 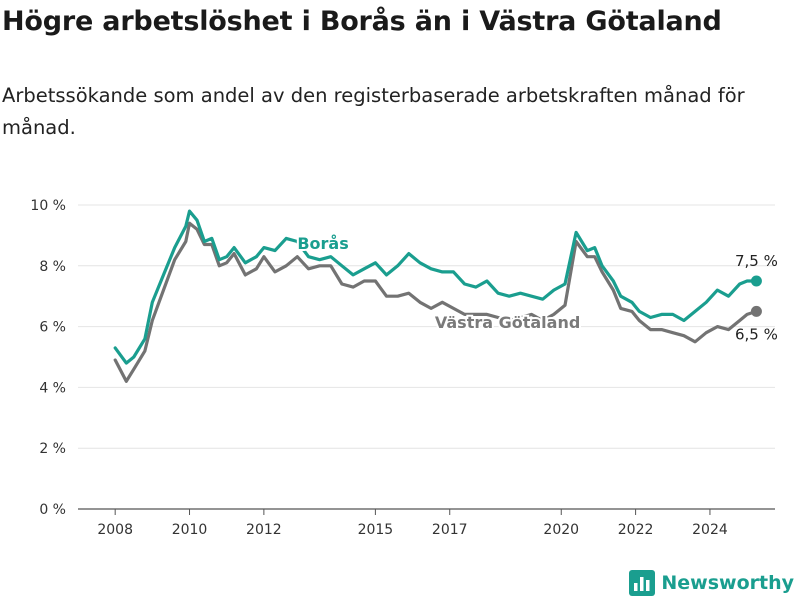 What do you see at coordinates (450, 530) in the screenshot?
I see `x-tick-label: 2017` at bounding box center [450, 530].